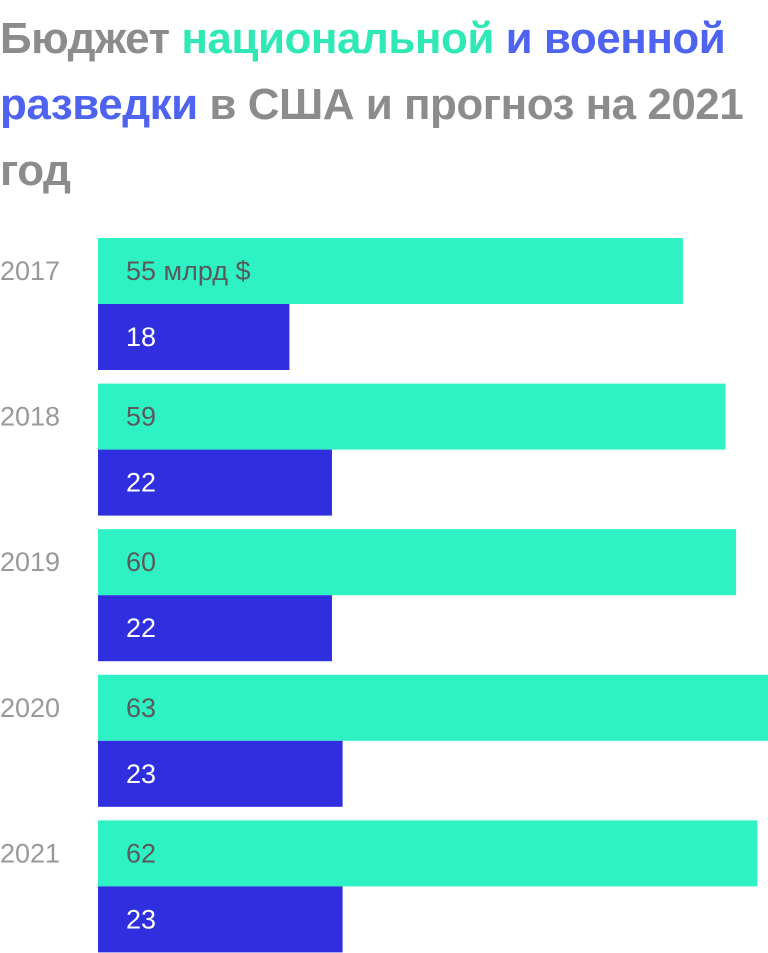 The width and height of the screenshot is (768, 953). I want to click on title-military-highlight: и военной разведки, so click(363, 71).